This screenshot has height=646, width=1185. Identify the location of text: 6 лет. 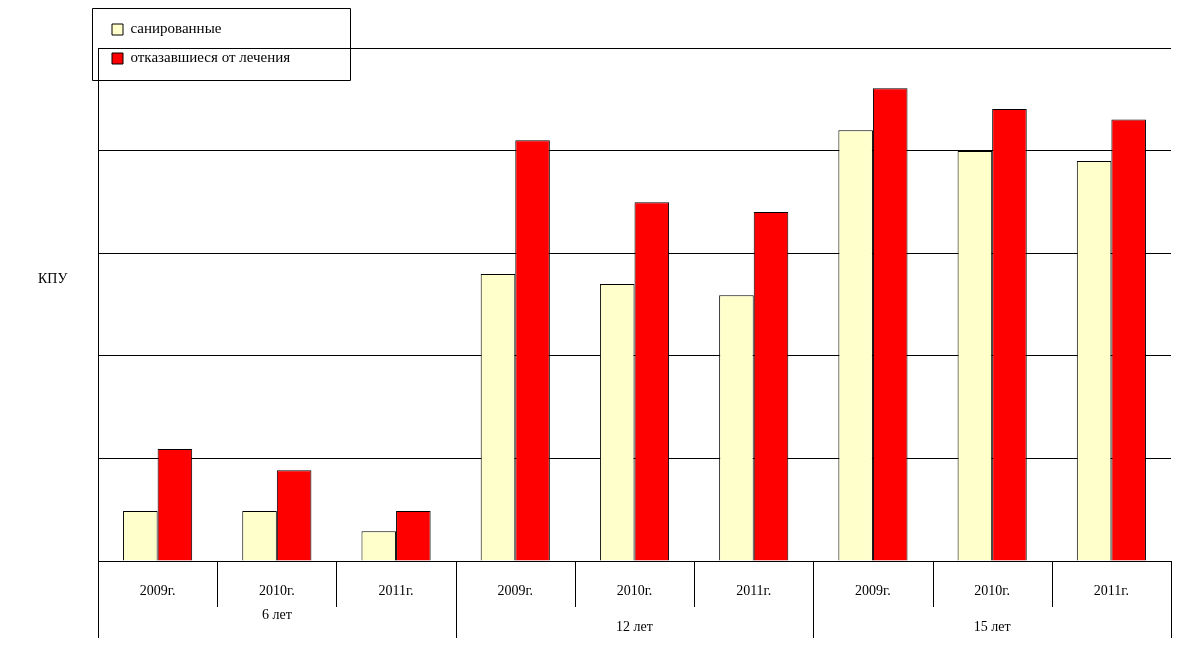
(276, 614).